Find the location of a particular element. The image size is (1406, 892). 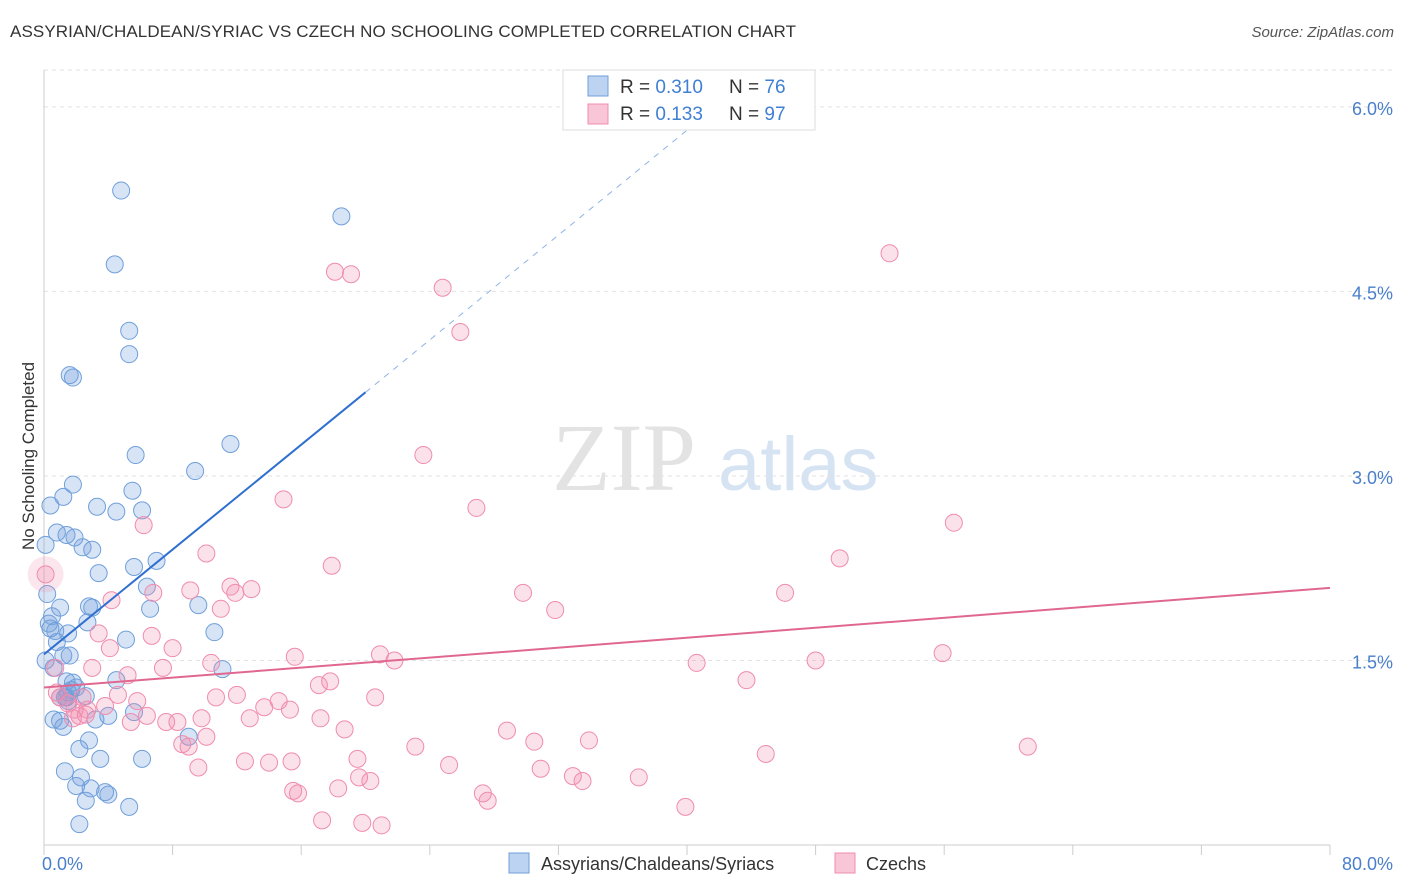

x-tick-label-min: 0.0% is located at coordinates (62, 864).